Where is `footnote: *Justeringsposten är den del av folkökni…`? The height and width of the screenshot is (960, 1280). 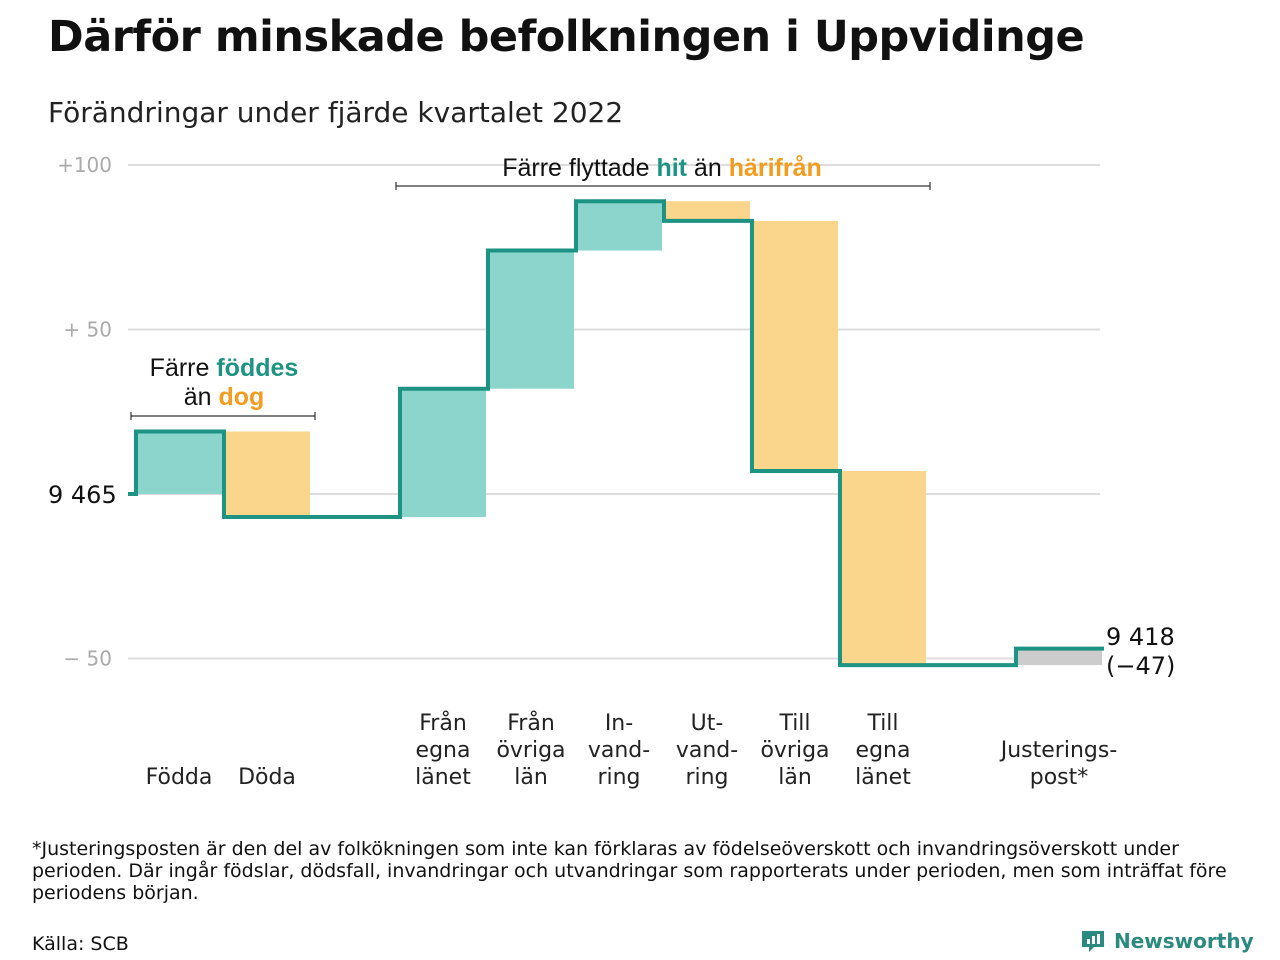
footnote: *Justeringsposten är den del av folkökni… is located at coordinates (629, 871).